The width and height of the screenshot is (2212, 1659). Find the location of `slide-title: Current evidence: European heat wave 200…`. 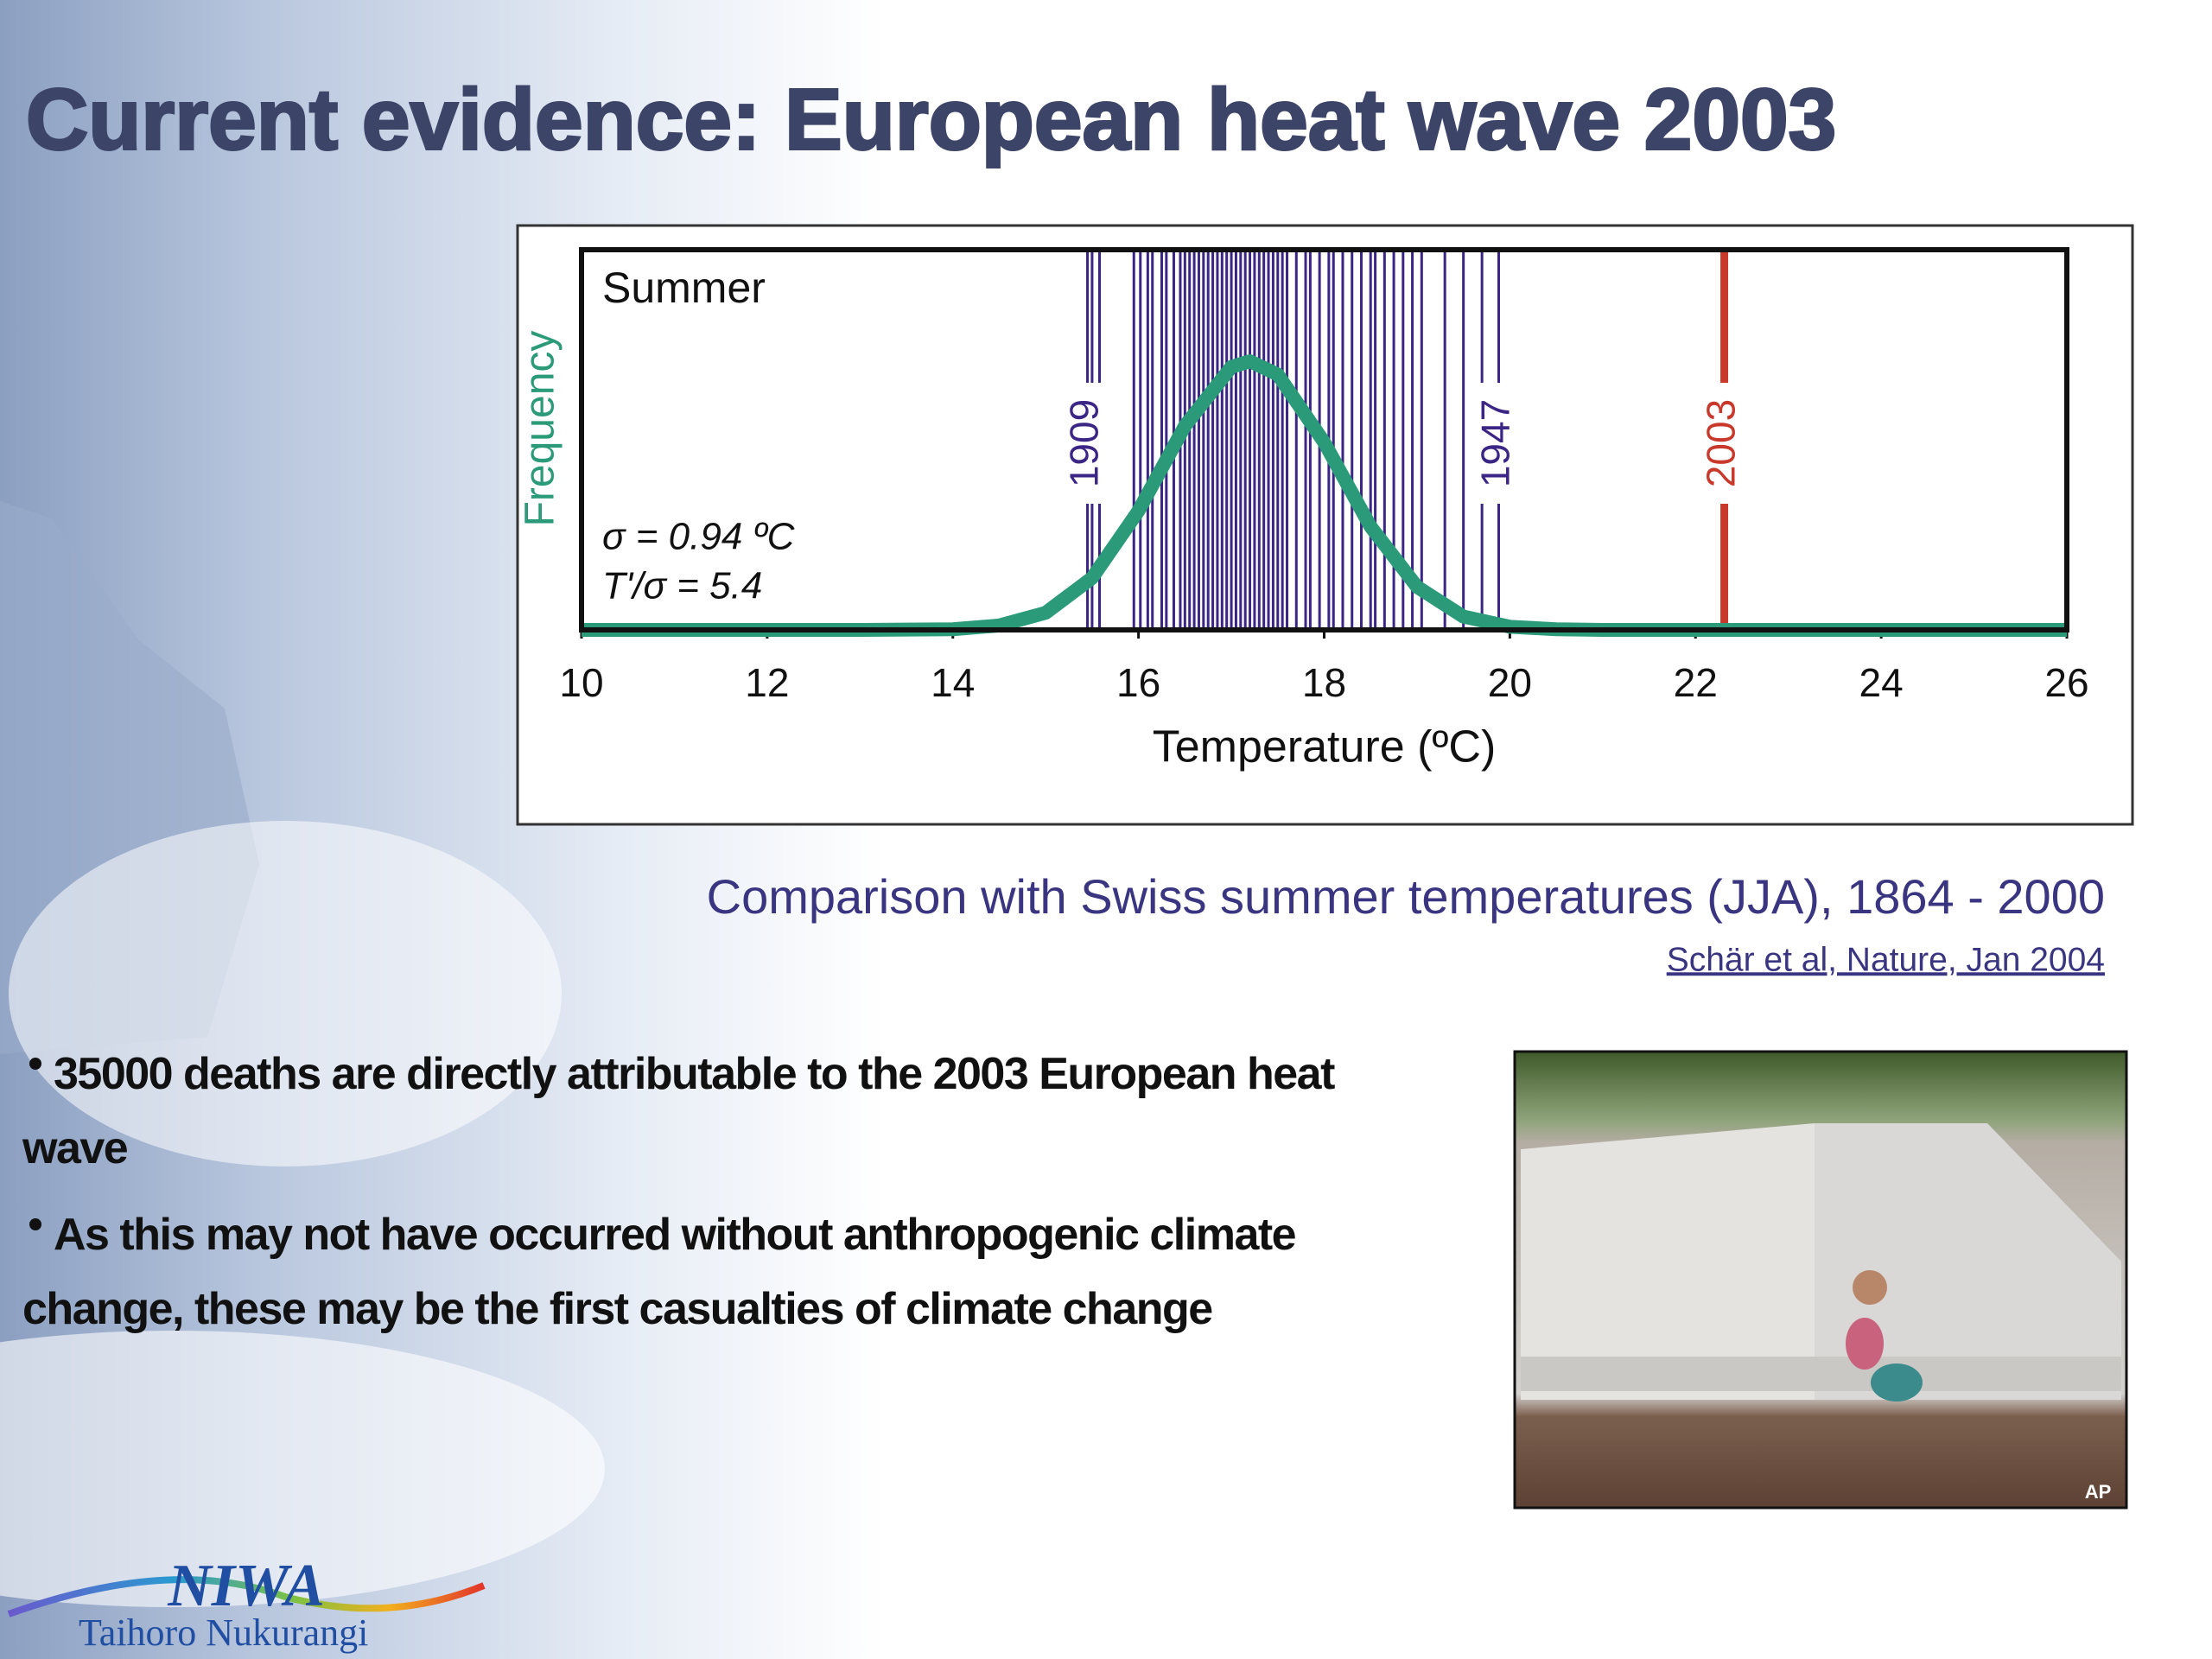

slide-title: Current evidence: European heat wave 200… is located at coordinates (931, 119).